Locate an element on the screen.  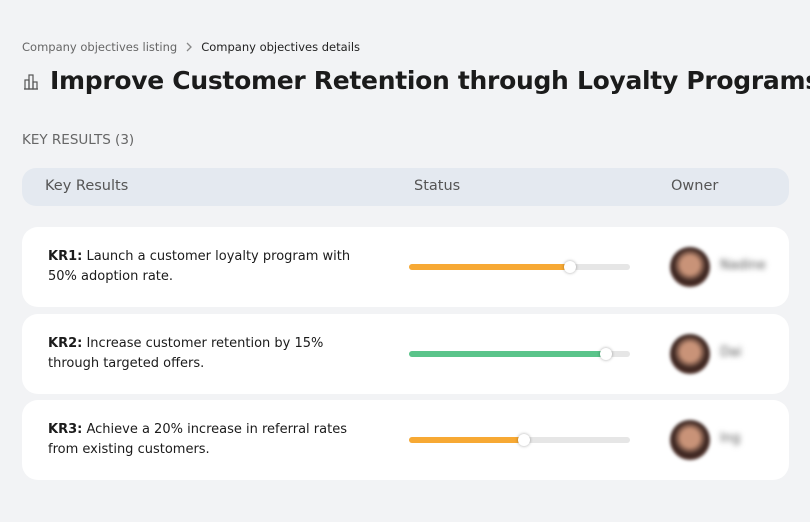
breadcrumb-current: Company objectives details is located at coordinates (281, 47).